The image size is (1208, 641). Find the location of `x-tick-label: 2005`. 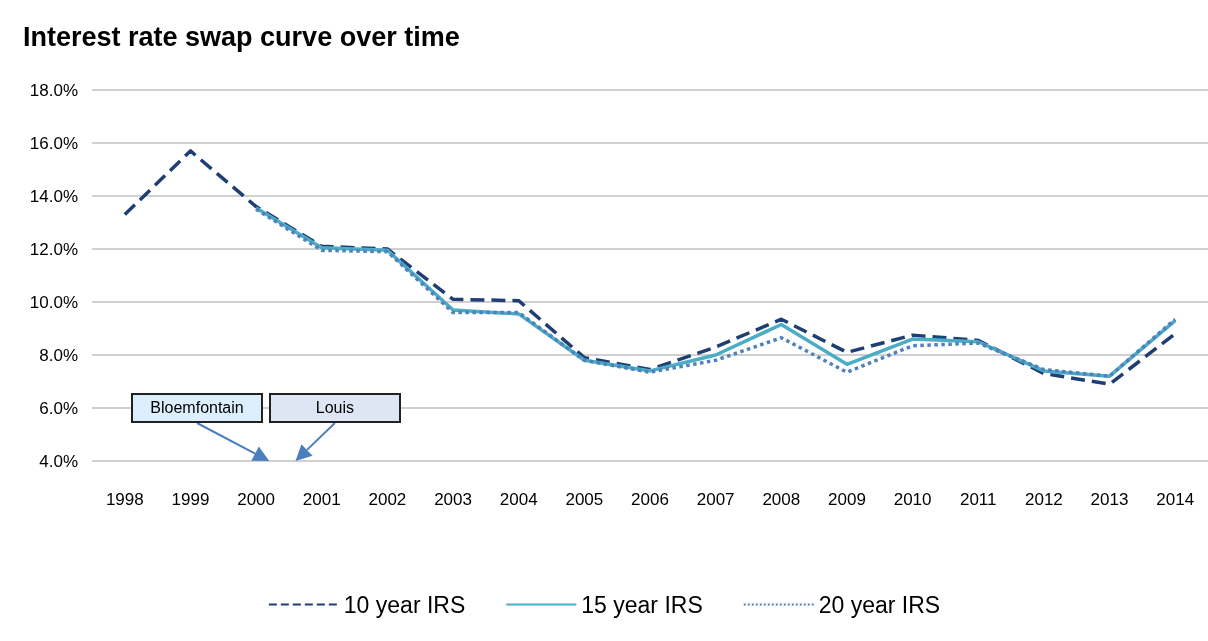

x-tick-label: 2005 is located at coordinates (584, 499).